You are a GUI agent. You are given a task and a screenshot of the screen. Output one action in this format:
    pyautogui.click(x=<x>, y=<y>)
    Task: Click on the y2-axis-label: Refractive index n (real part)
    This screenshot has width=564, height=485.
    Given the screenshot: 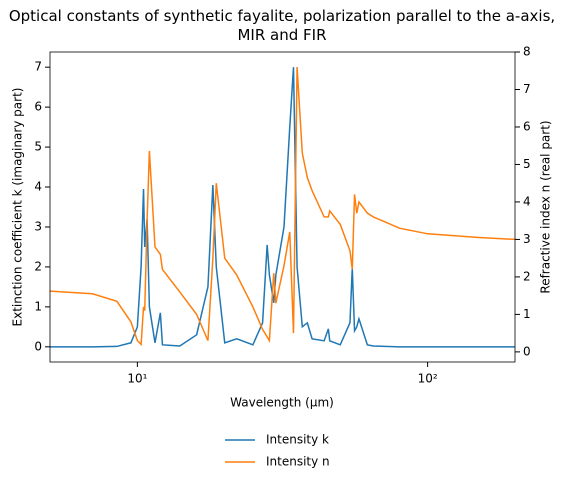 What is the action you would take?
    pyautogui.click(x=546, y=206)
    